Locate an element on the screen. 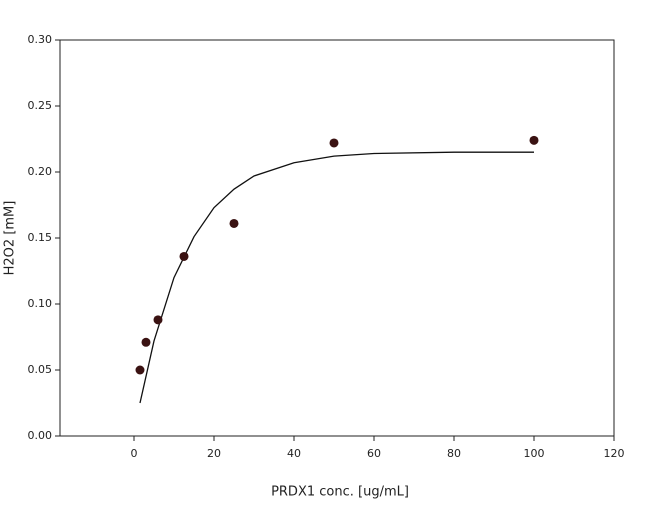 The image size is (650, 520). x-tick-label: 40 is located at coordinates (294, 453).